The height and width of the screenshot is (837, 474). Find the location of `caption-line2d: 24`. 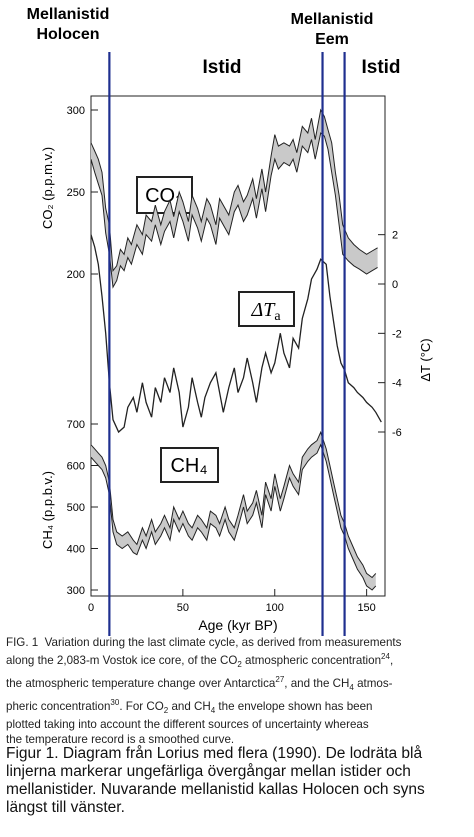

caption-line2d: 24 is located at coordinates (385, 657).